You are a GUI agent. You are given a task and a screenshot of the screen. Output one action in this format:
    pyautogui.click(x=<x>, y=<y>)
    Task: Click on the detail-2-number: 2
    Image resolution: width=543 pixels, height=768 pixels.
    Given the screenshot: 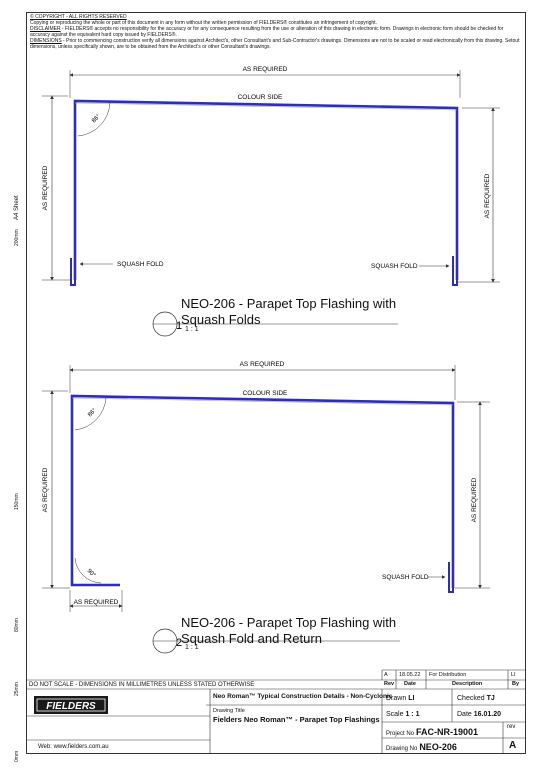 What is the action you would take?
    pyautogui.click(x=179, y=643)
    